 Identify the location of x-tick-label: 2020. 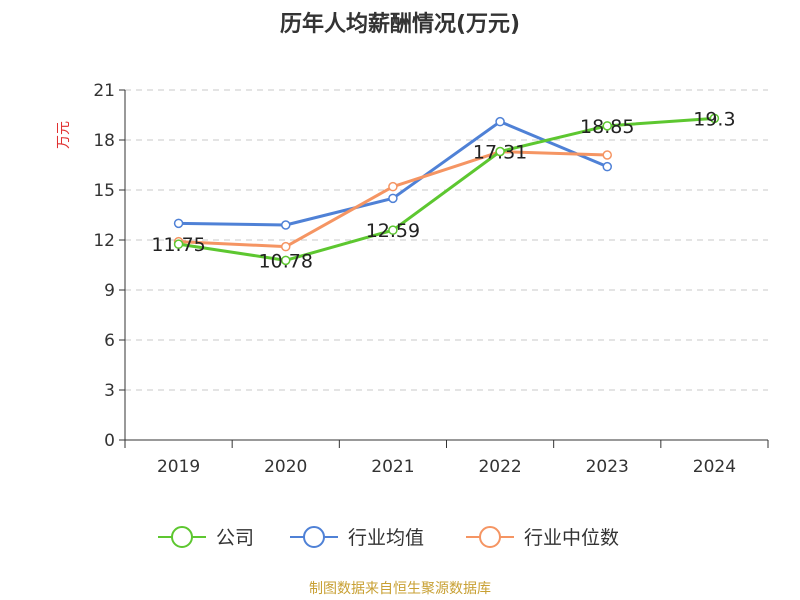
(285, 467).